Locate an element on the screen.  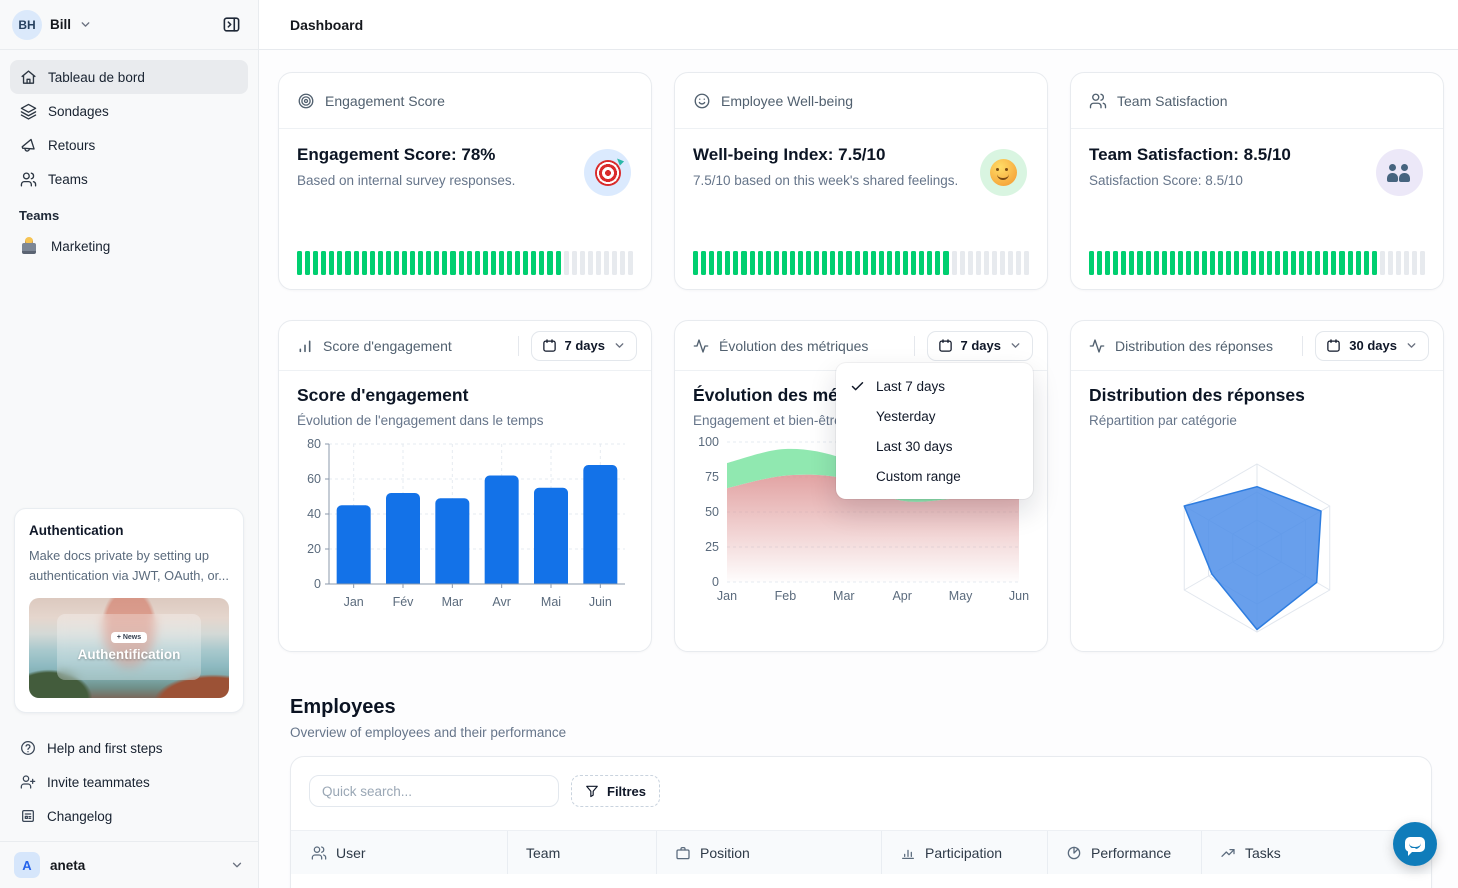
workspace-switcher: BH Bill is located at coordinates (129, 25).